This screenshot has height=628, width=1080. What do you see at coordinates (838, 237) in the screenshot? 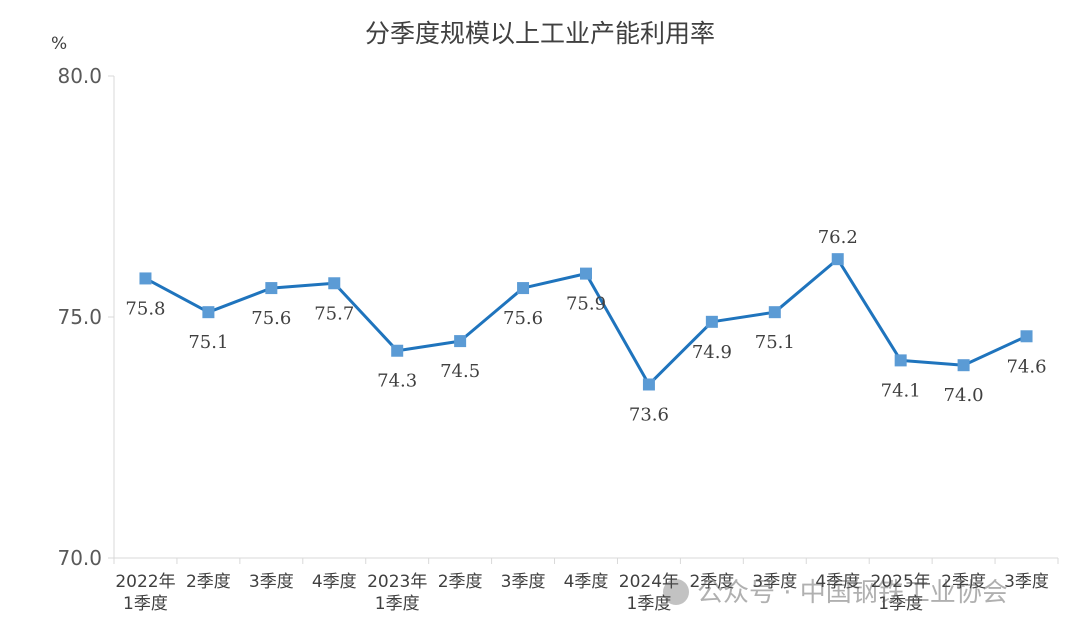
I see `data-label: 76.2` at bounding box center [838, 237].